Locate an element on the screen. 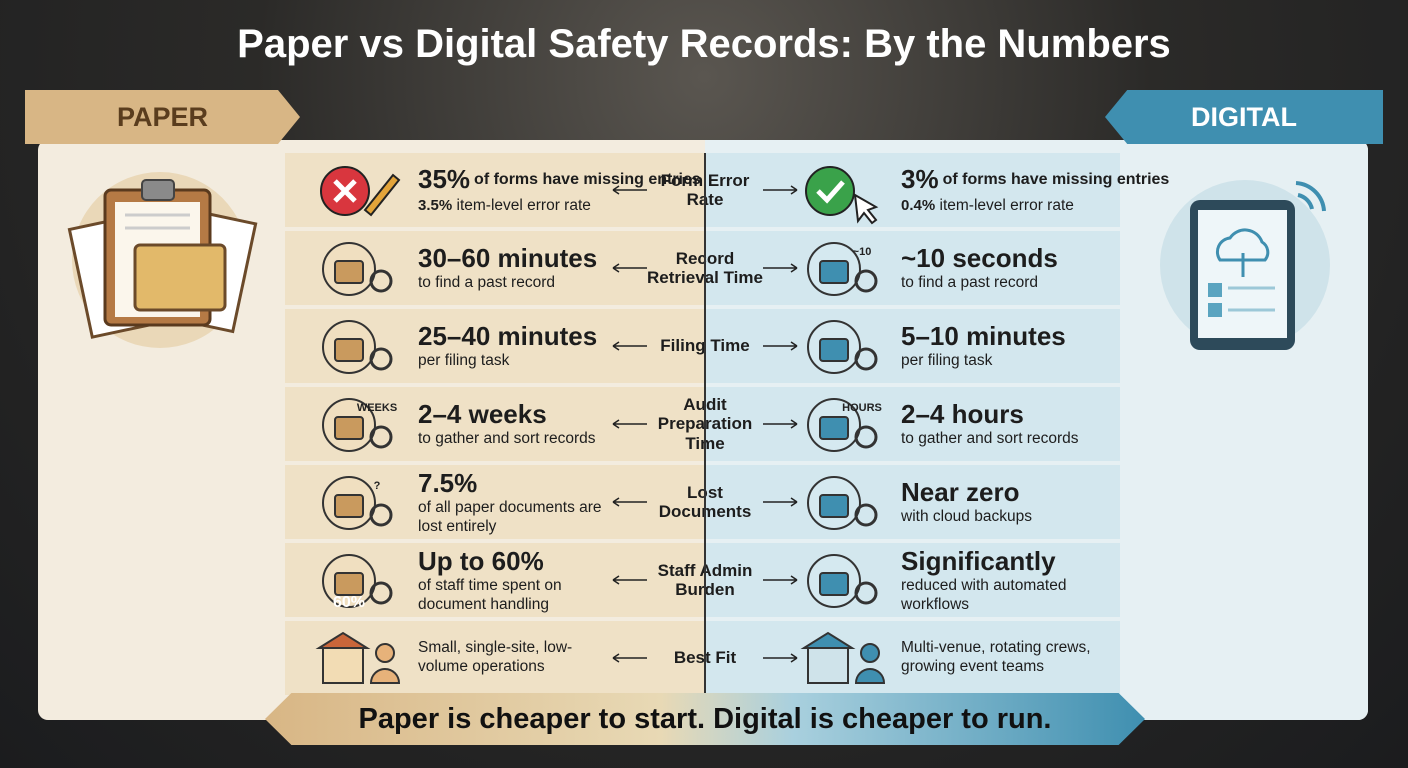 This screenshot has width=1408, height=768. detail: of all paper documents are lost entirely is located at coordinates (510, 516).